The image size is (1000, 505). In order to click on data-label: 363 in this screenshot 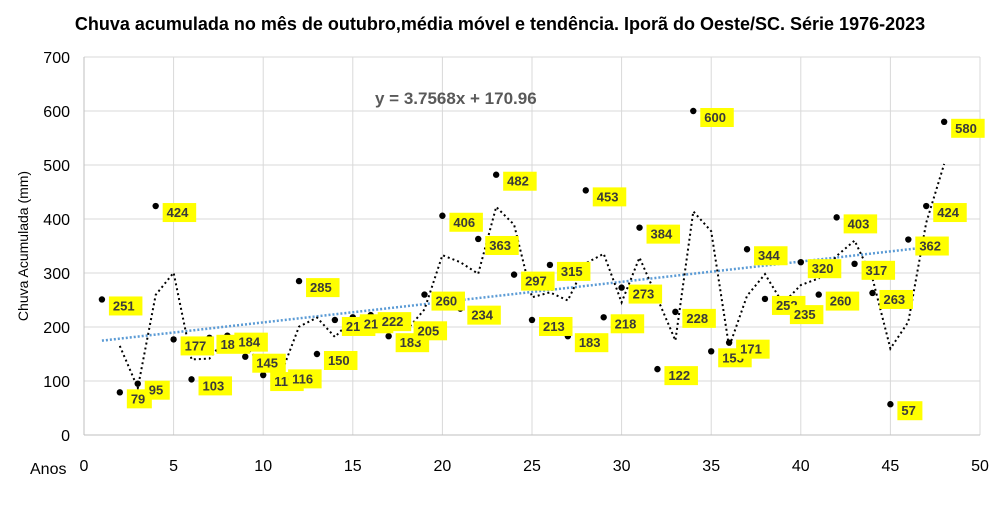, I will do `click(500, 245)`.